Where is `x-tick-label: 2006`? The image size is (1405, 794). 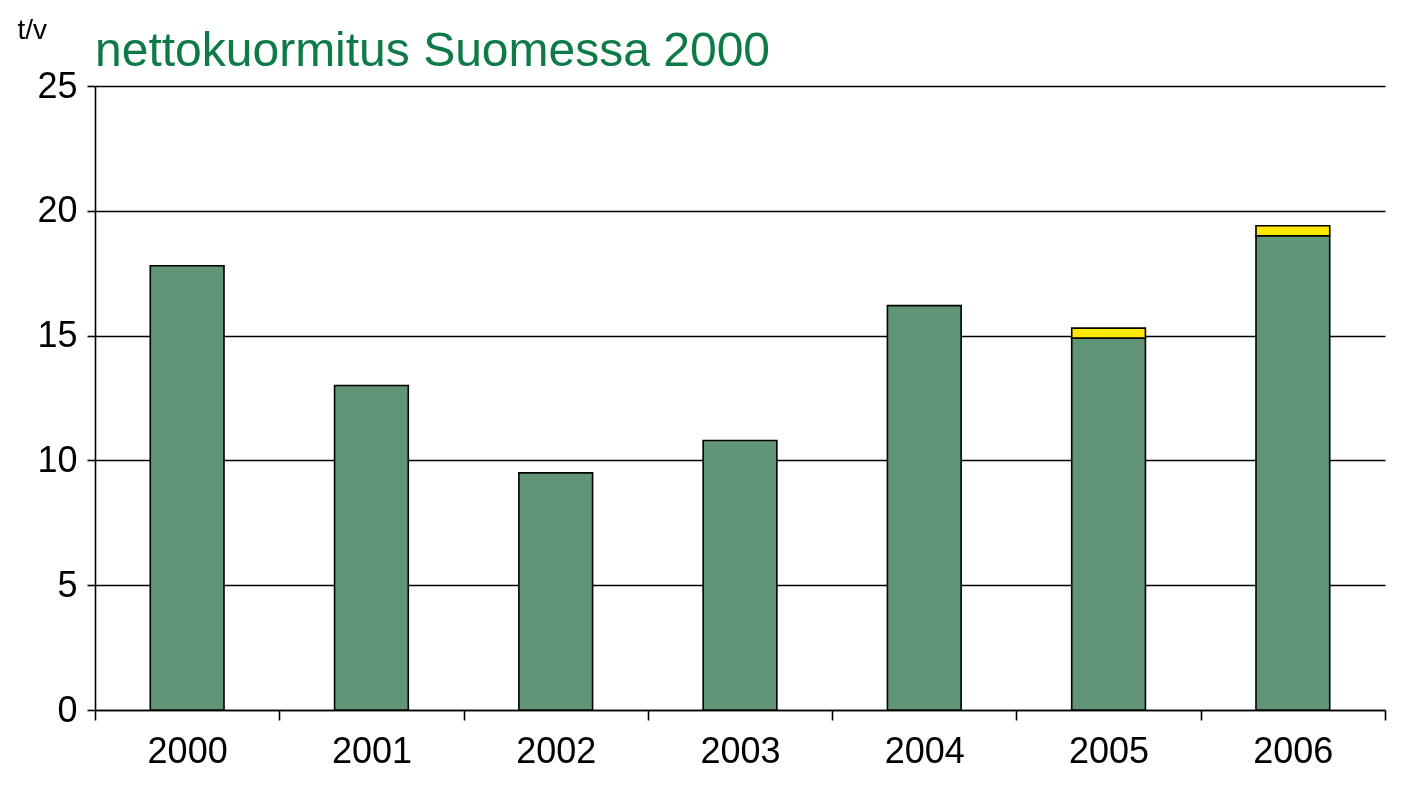 x-tick-label: 2006 is located at coordinates (1293, 750).